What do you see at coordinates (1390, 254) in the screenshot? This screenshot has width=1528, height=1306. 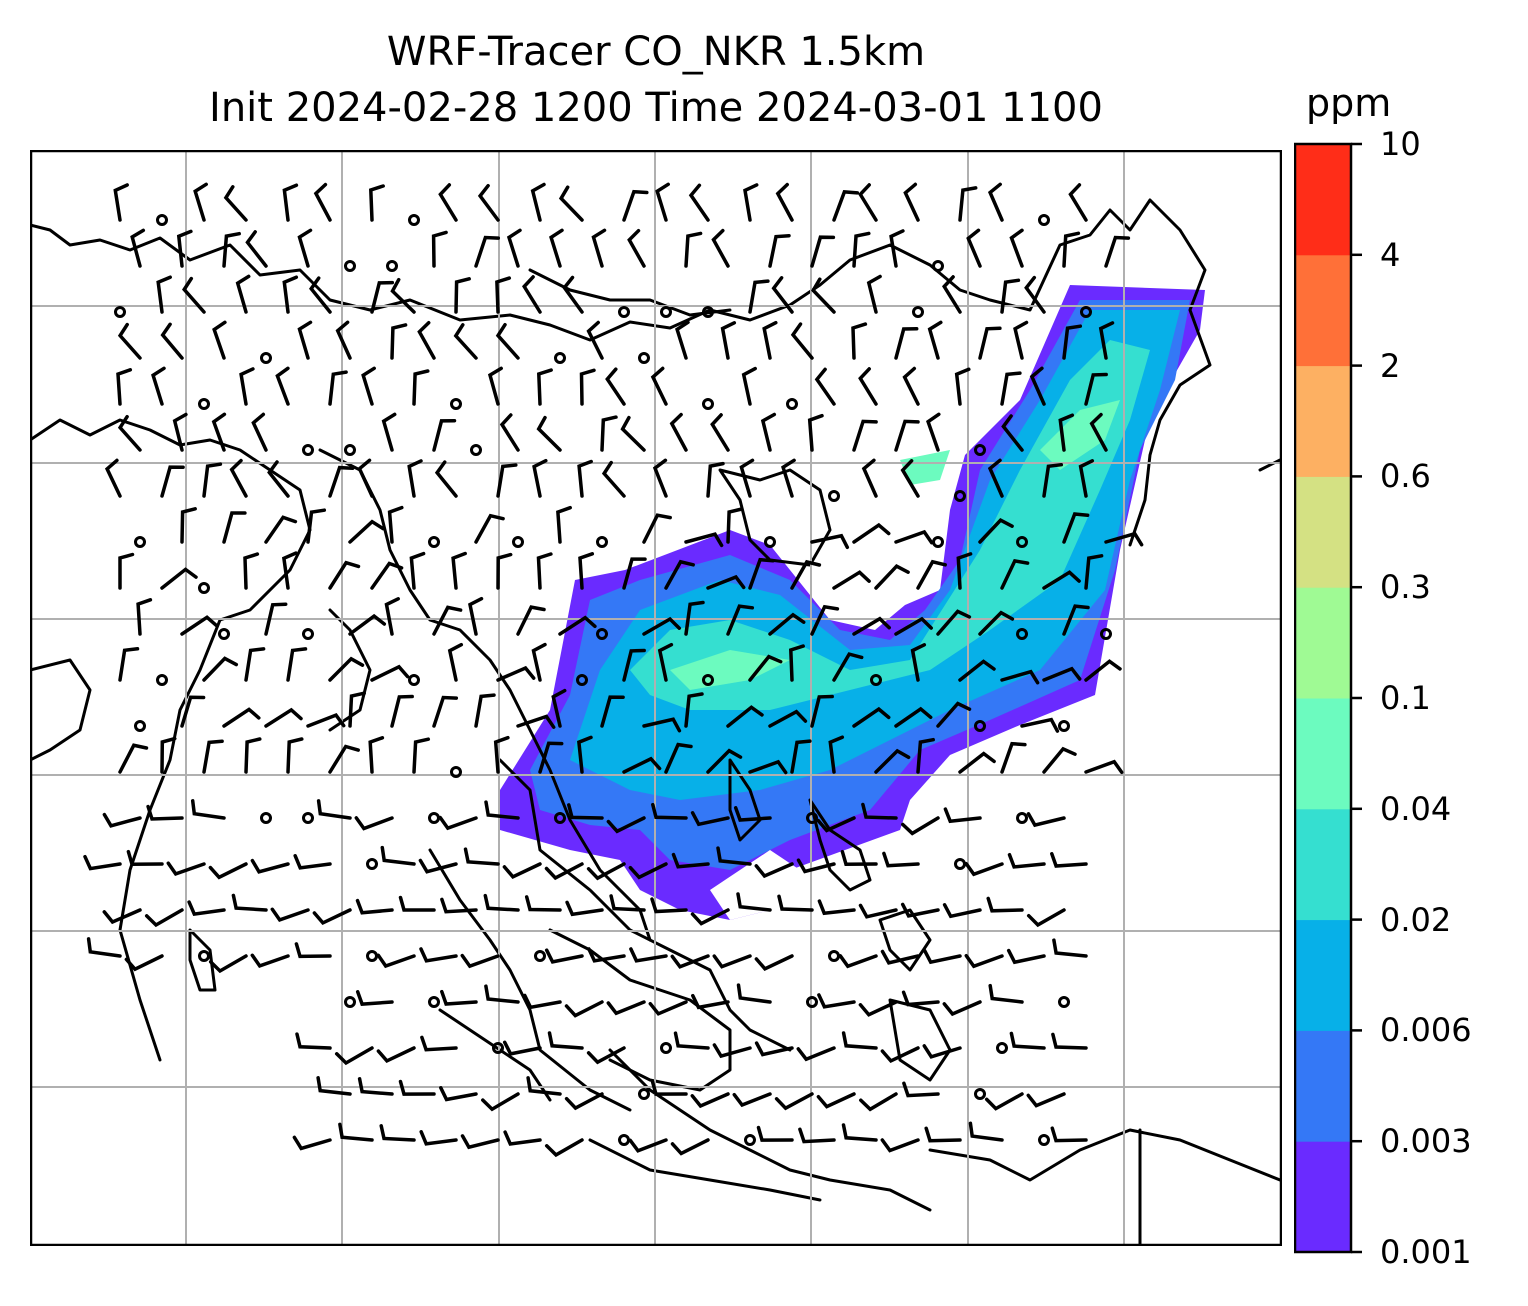 I see `colorbar-tick-label: 4` at bounding box center [1390, 254].